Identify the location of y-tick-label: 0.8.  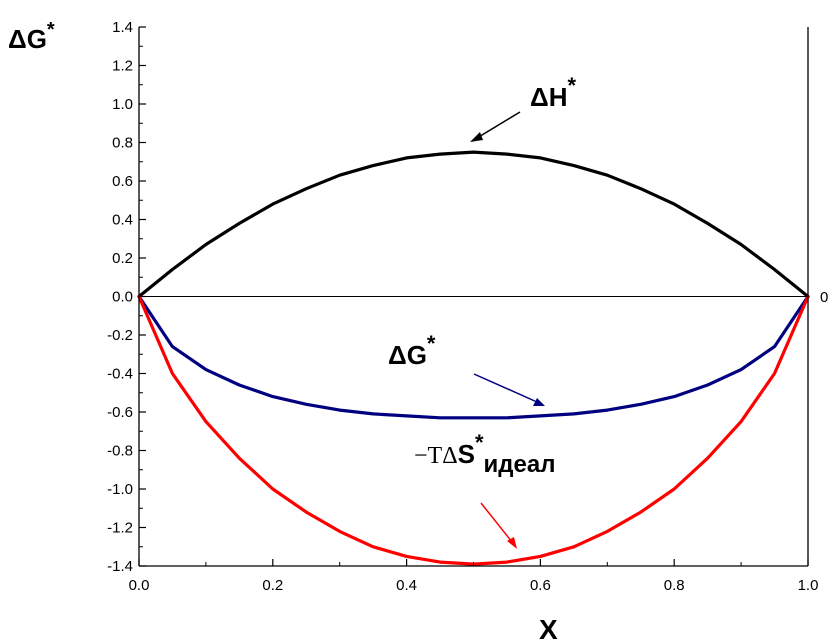
(122, 143).